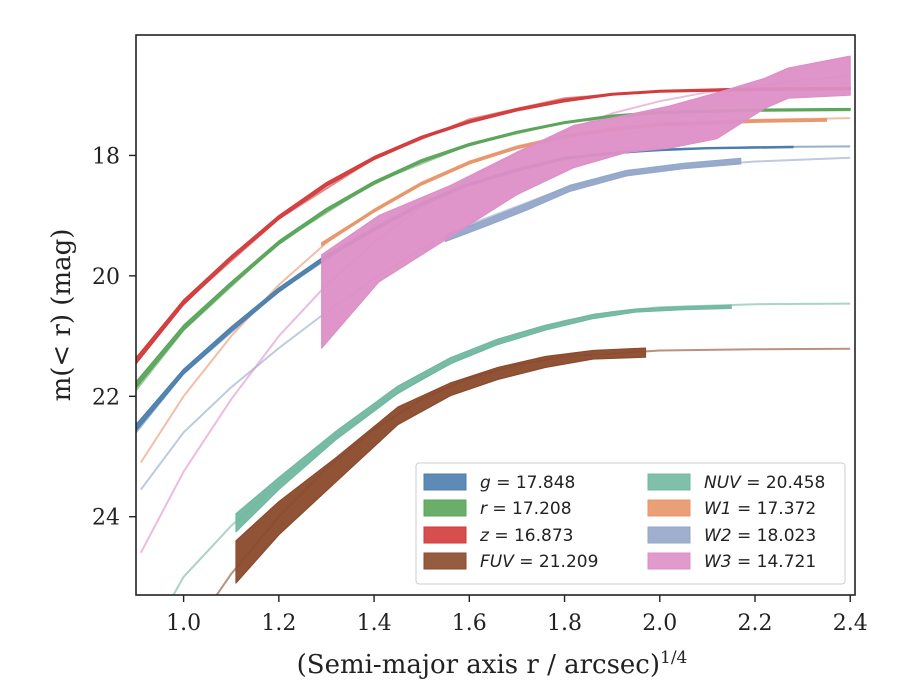 This screenshot has height=700, width=900. Describe the element at coordinates (183, 623) in the screenshot. I see `x-tick-label: 1.0` at that location.